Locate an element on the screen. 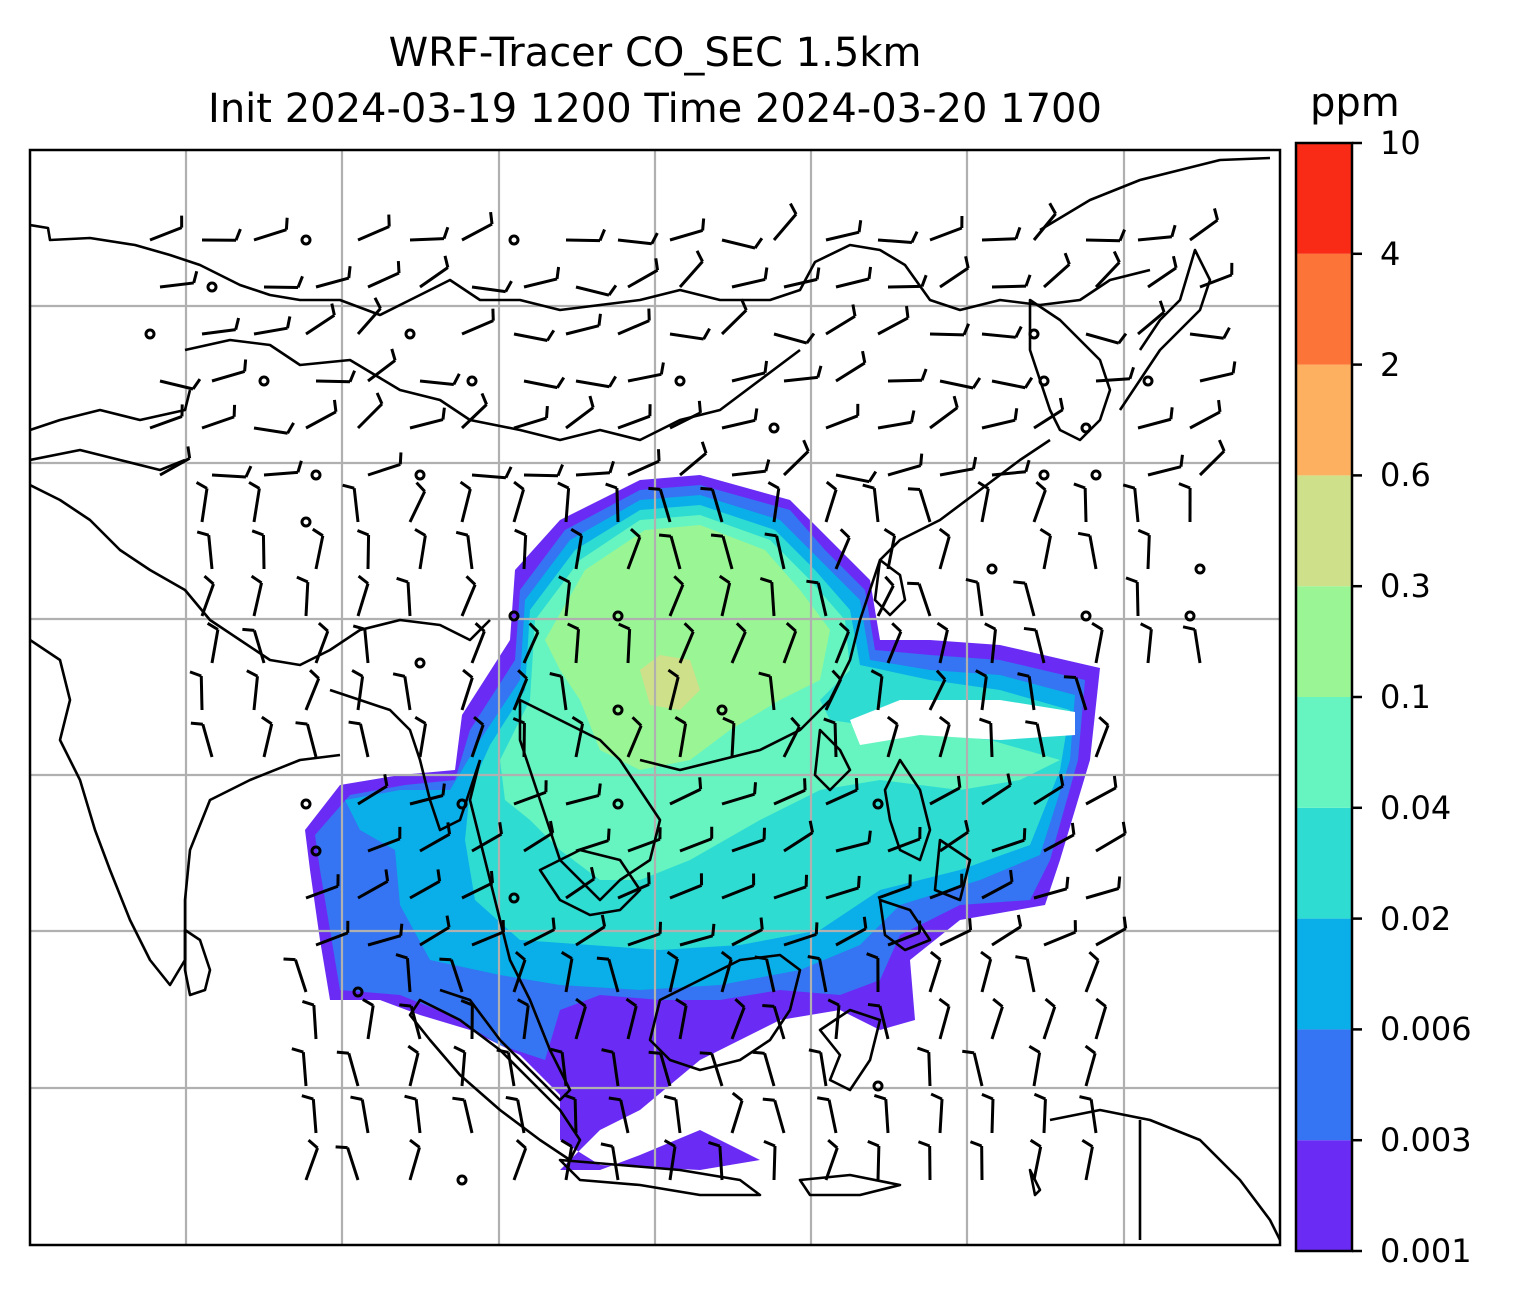 This screenshot has width=1528, height=1306. colorbar-tick-label: 10 is located at coordinates (1400, 143).